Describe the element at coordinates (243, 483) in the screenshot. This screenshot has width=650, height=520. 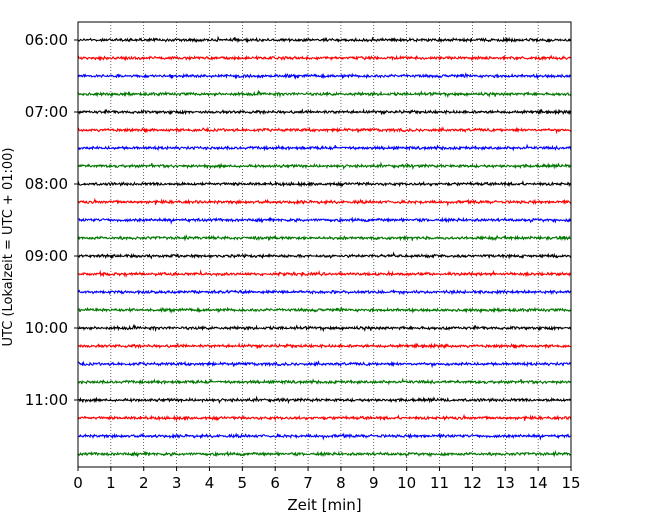
I see `x-tick-label: 5` at that location.